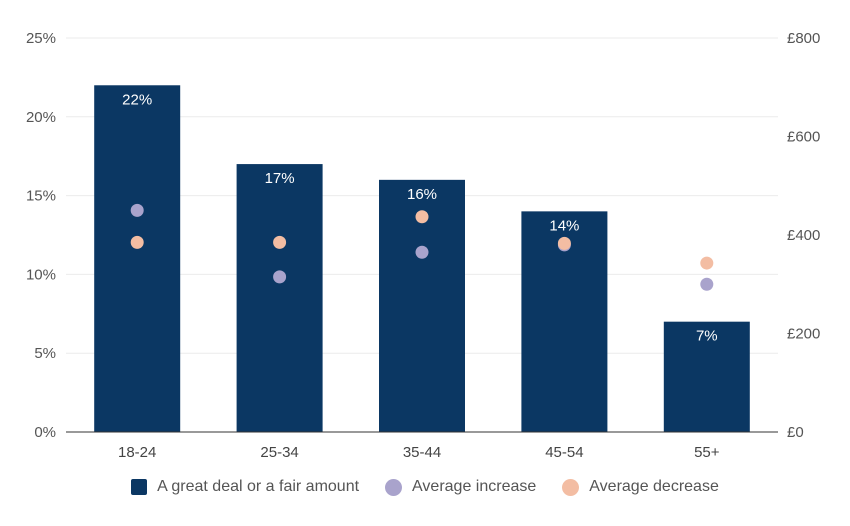 Image resolution: width=850 pixels, height=526 pixels. I want to click on left-tick-label: 20%, so click(41, 117).